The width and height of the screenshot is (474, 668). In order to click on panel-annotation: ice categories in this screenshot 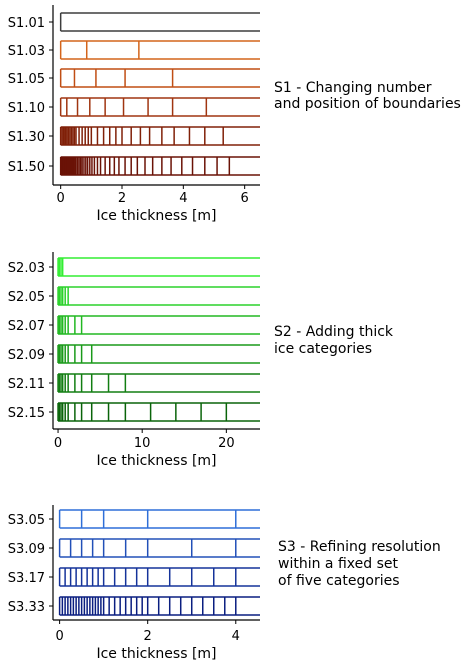, I will do `click(323, 349)`.